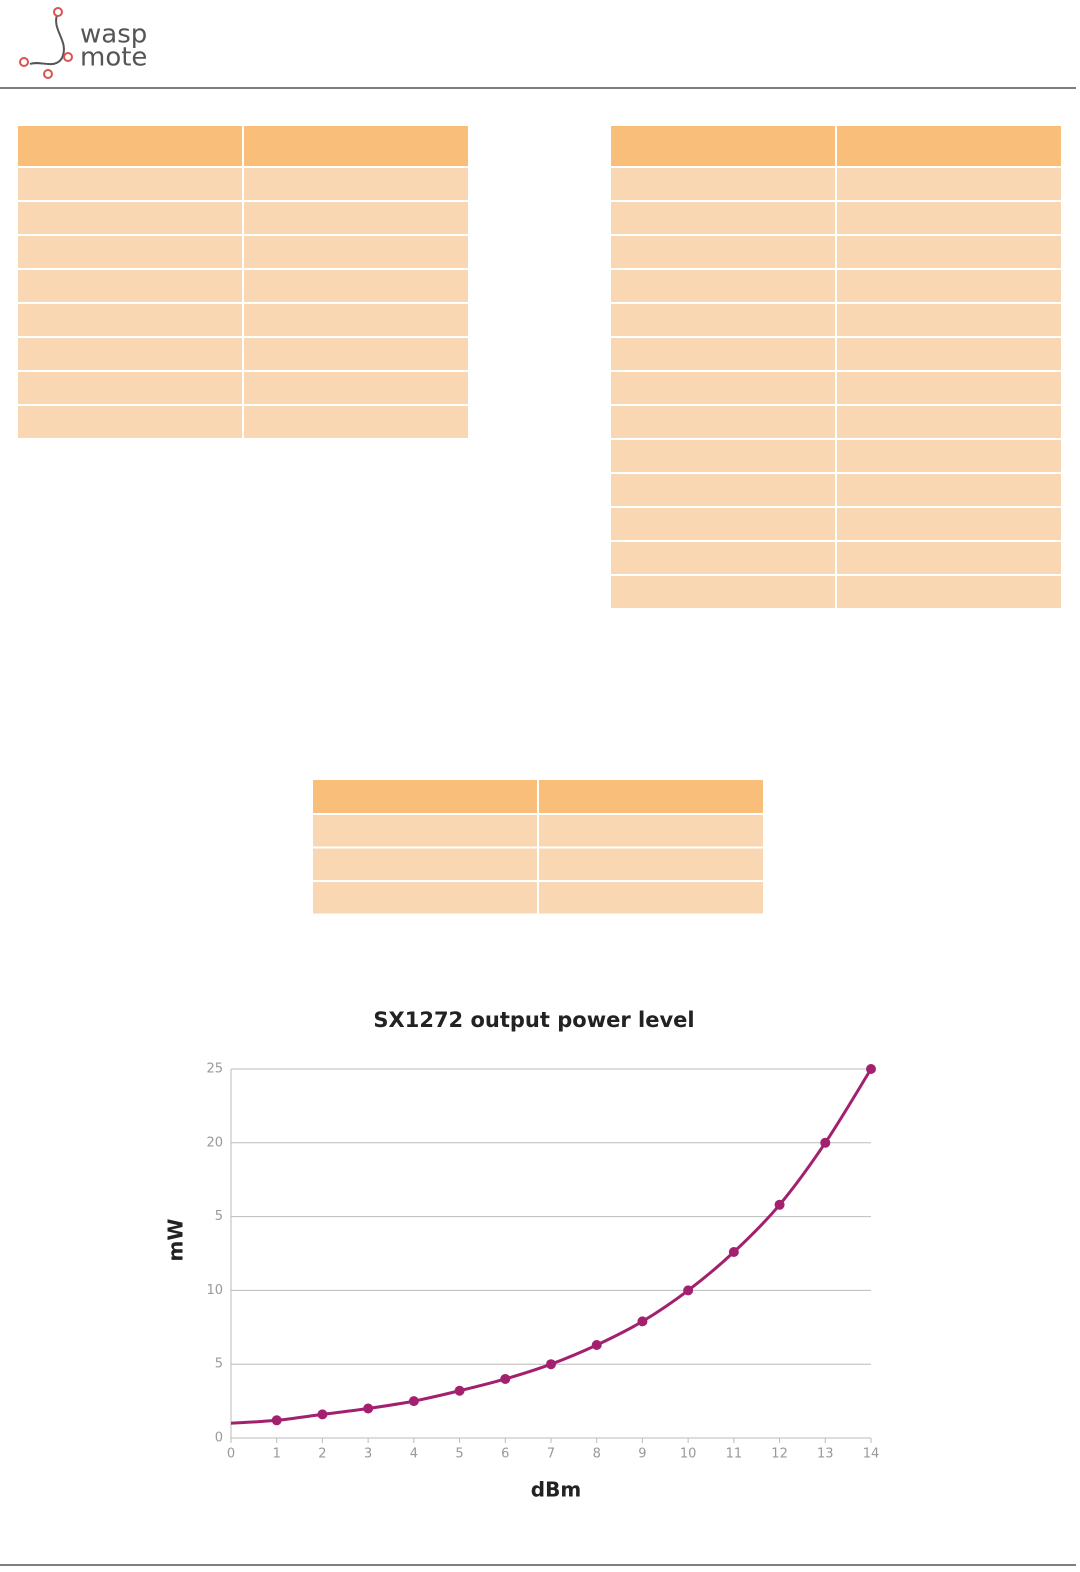  Describe the element at coordinates (176, 1240) in the screenshot. I see `y-axis-label: mW` at that location.